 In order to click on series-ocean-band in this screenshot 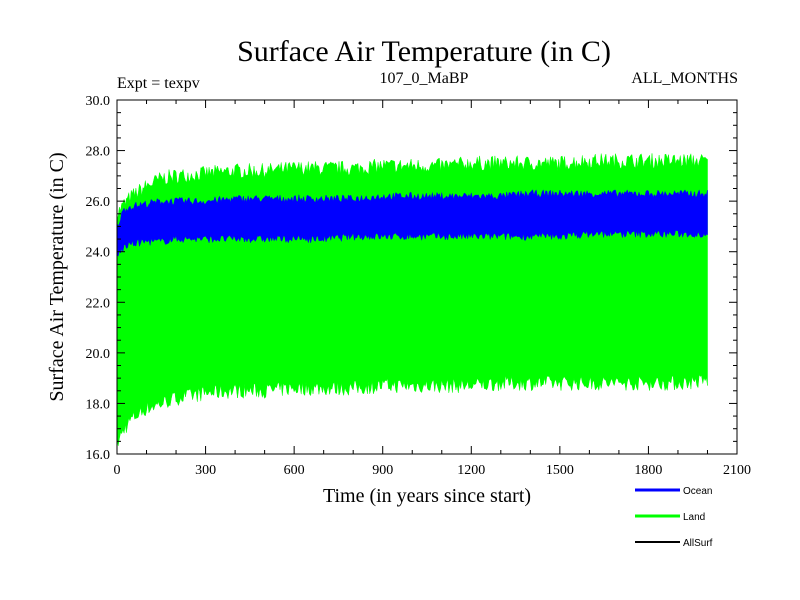, I will do `click(412, 223)`.